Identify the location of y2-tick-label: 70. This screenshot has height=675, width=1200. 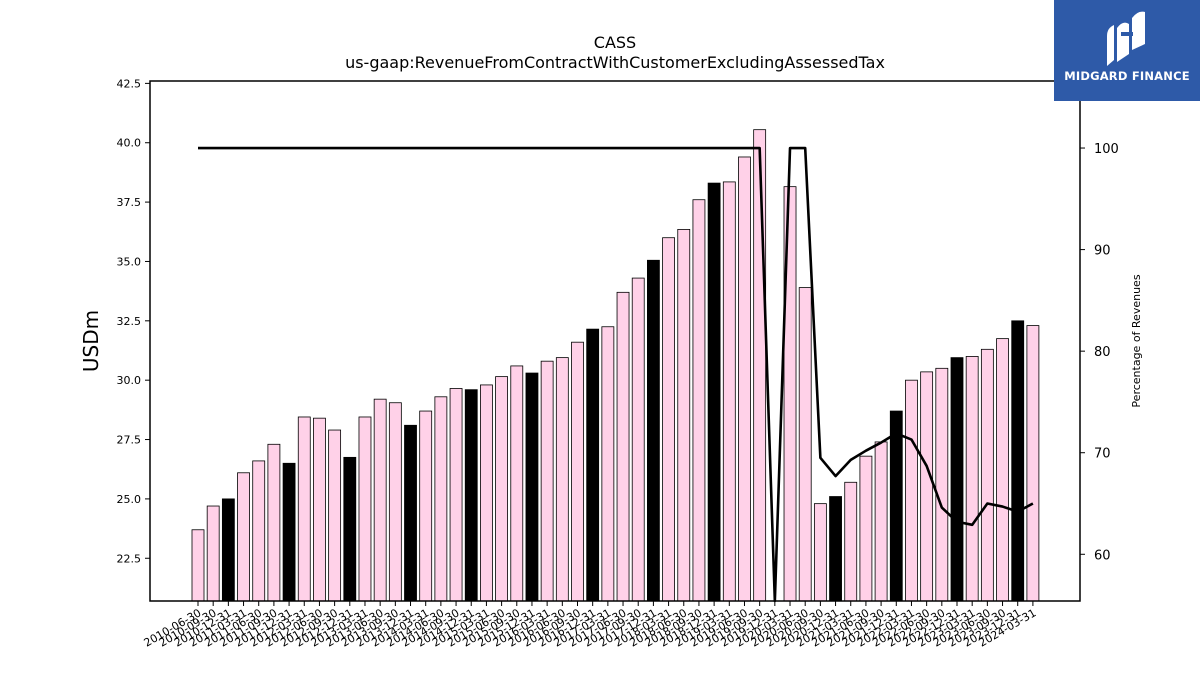
(1102, 454).